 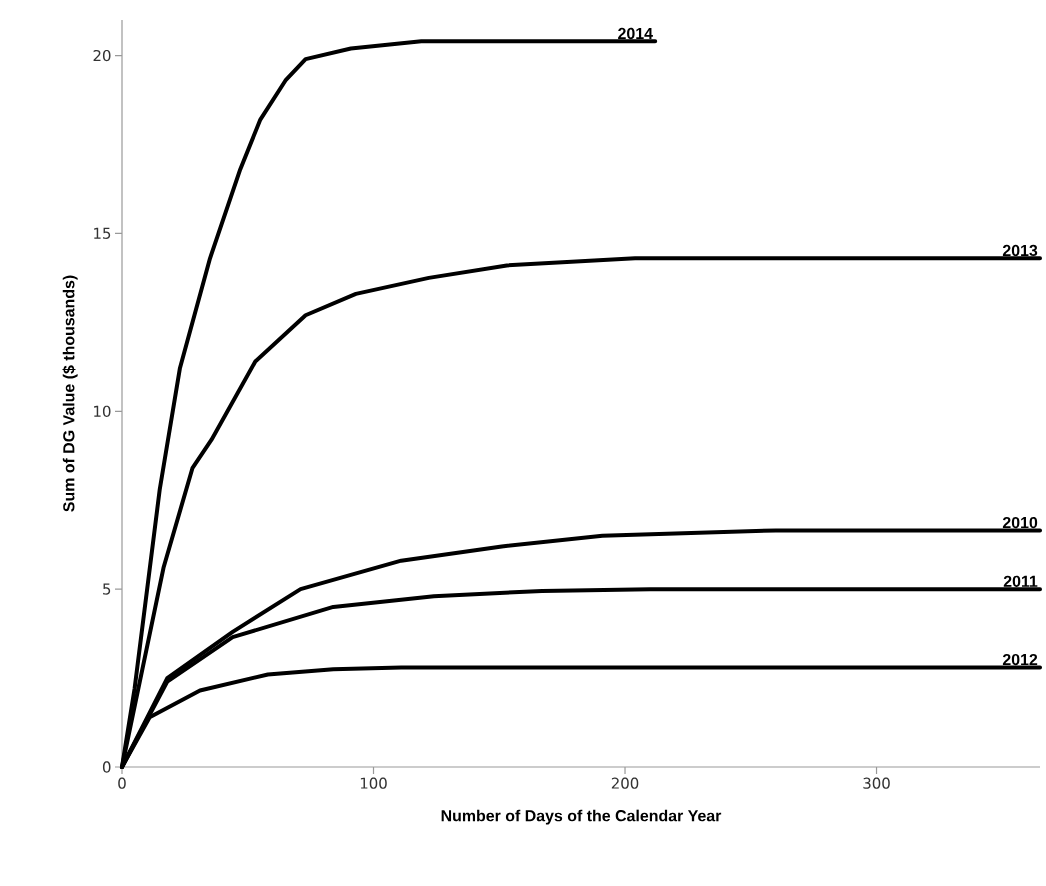 I want to click on series-label: 2014, so click(x=635, y=33).